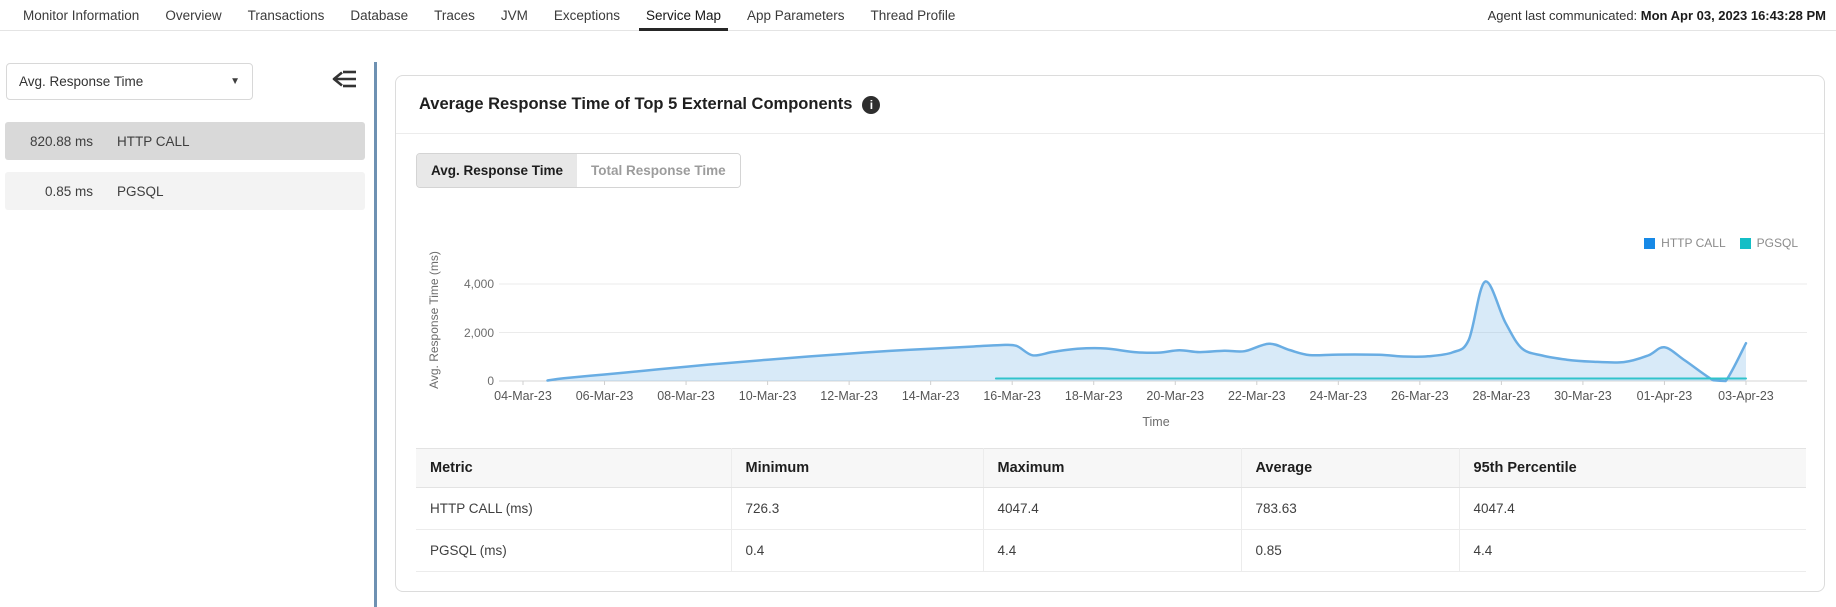  Describe the element at coordinates (1156, 422) in the screenshot. I see `x-axis-title: Time` at that location.